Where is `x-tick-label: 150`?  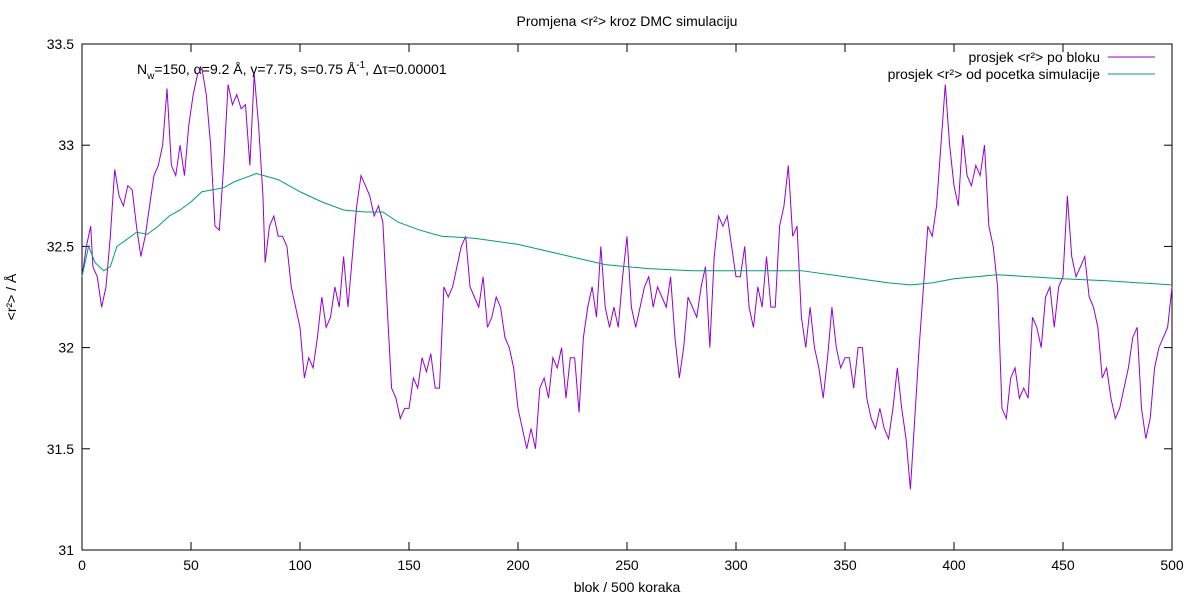 x-tick-label: 150 is located at coordinates (409, 565).